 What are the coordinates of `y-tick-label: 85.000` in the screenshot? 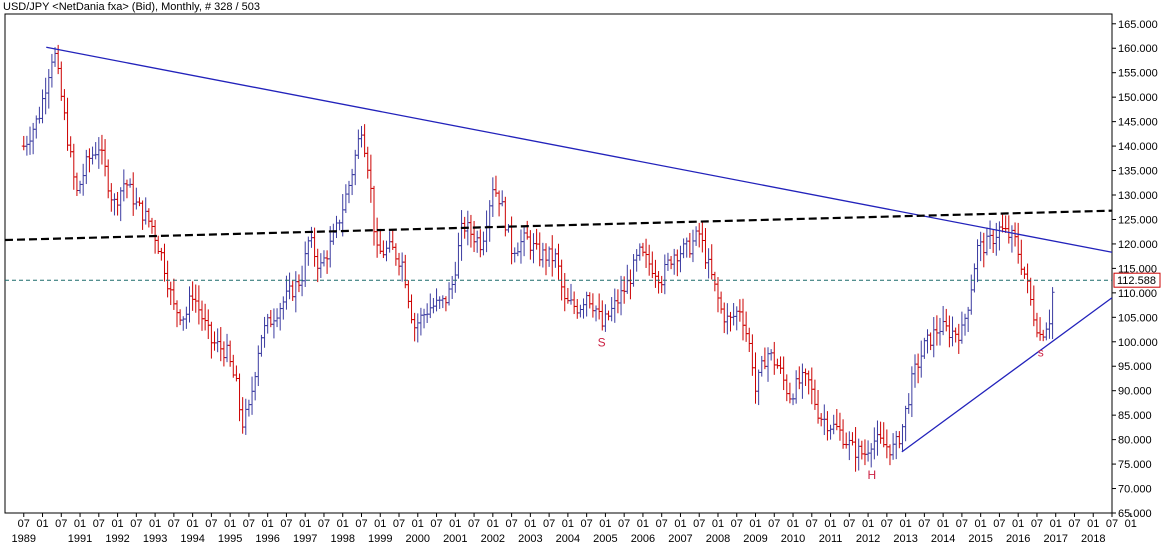 It's located at (1135, 416).